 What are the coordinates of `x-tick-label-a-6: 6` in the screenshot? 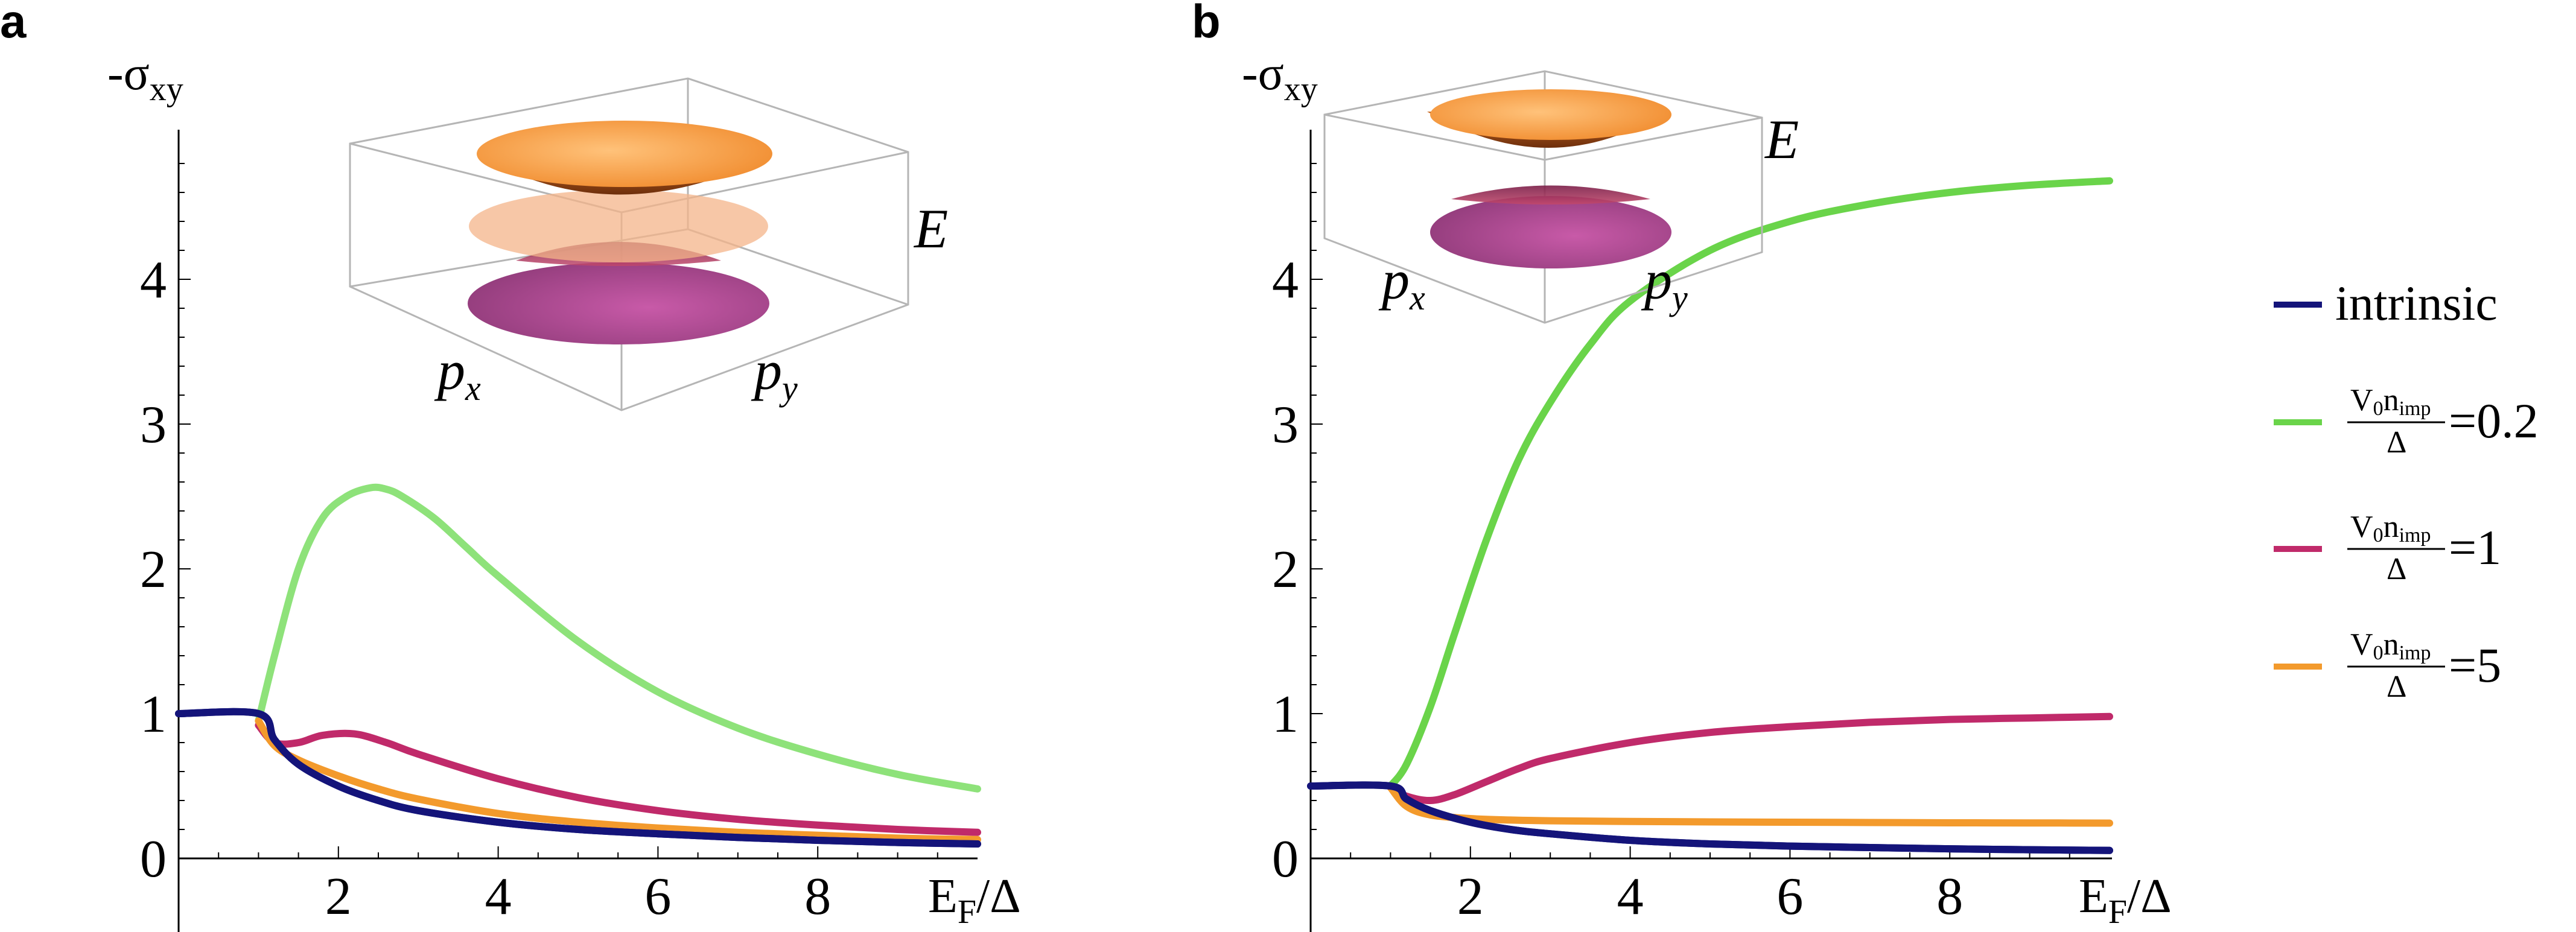 It's located at (658, 897).